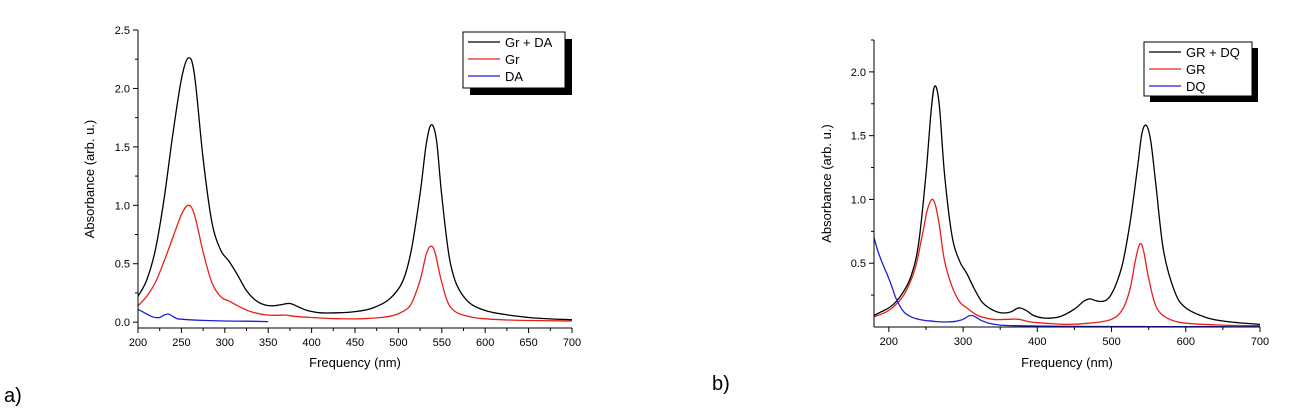  I want to click on chart-b-legend: GR + DQ GR DQ, so click(1200, 71).